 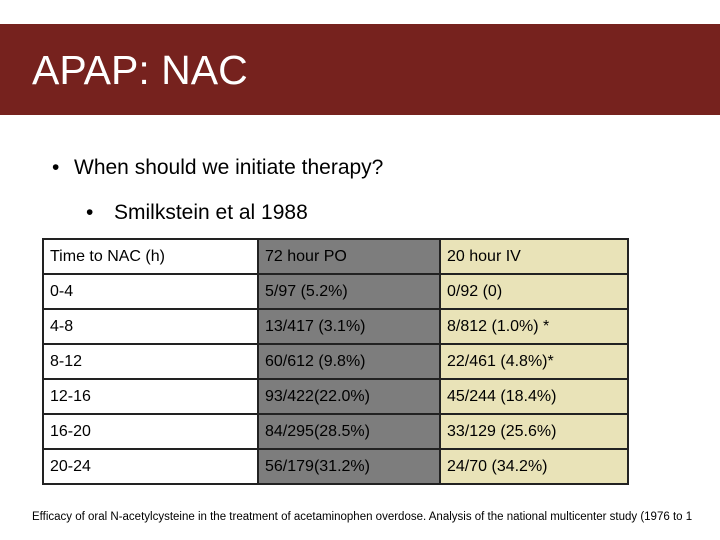 I want to click on bullet-question-text: When should we initiate therapy?, so click(x=229, y=167).